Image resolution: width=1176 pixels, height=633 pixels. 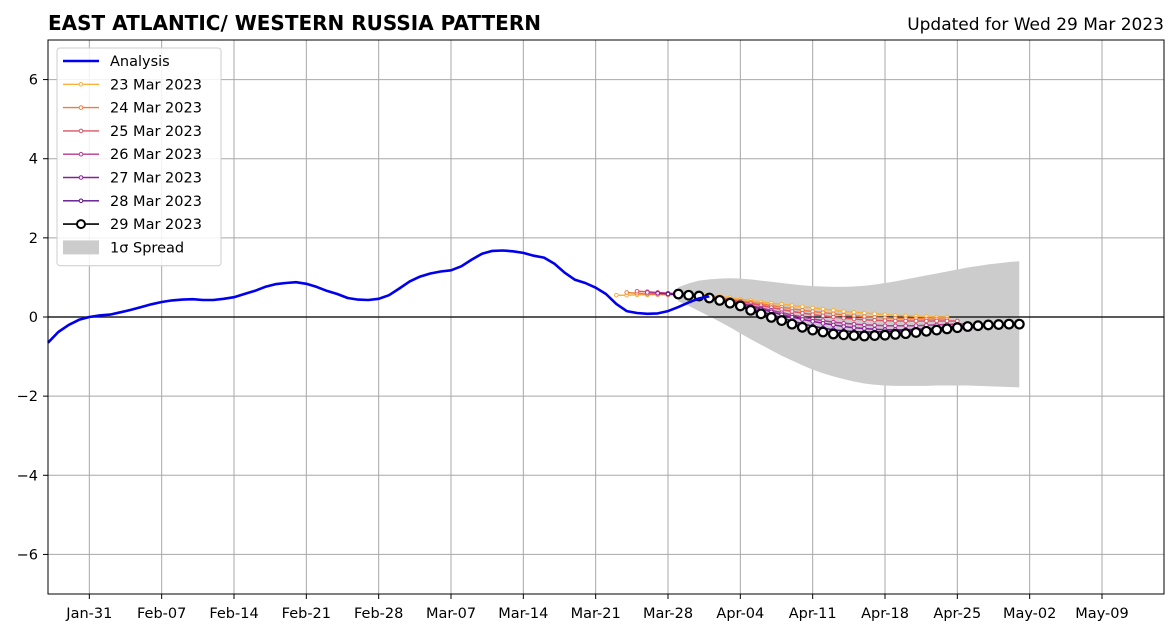 I want to click on legend-label-forecast: 25 Mar 2023, so click(x=156, y=132).